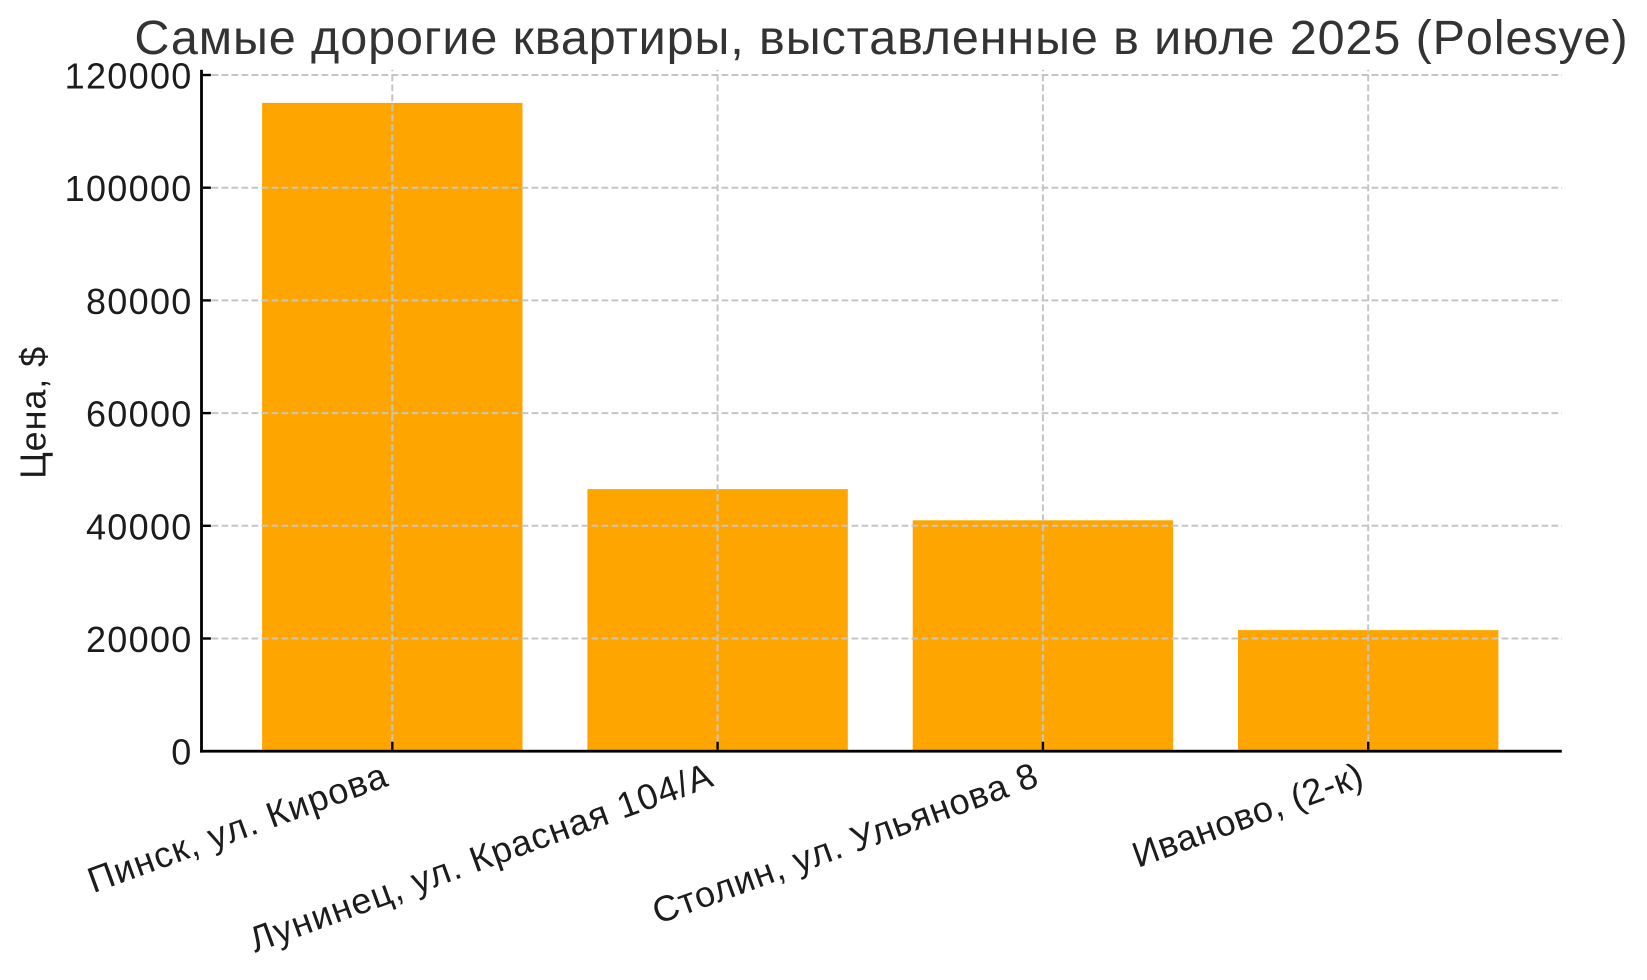  Describe the element at coordinates (181, 752) in the screenshot. I see `svg-text: 0` at that location.